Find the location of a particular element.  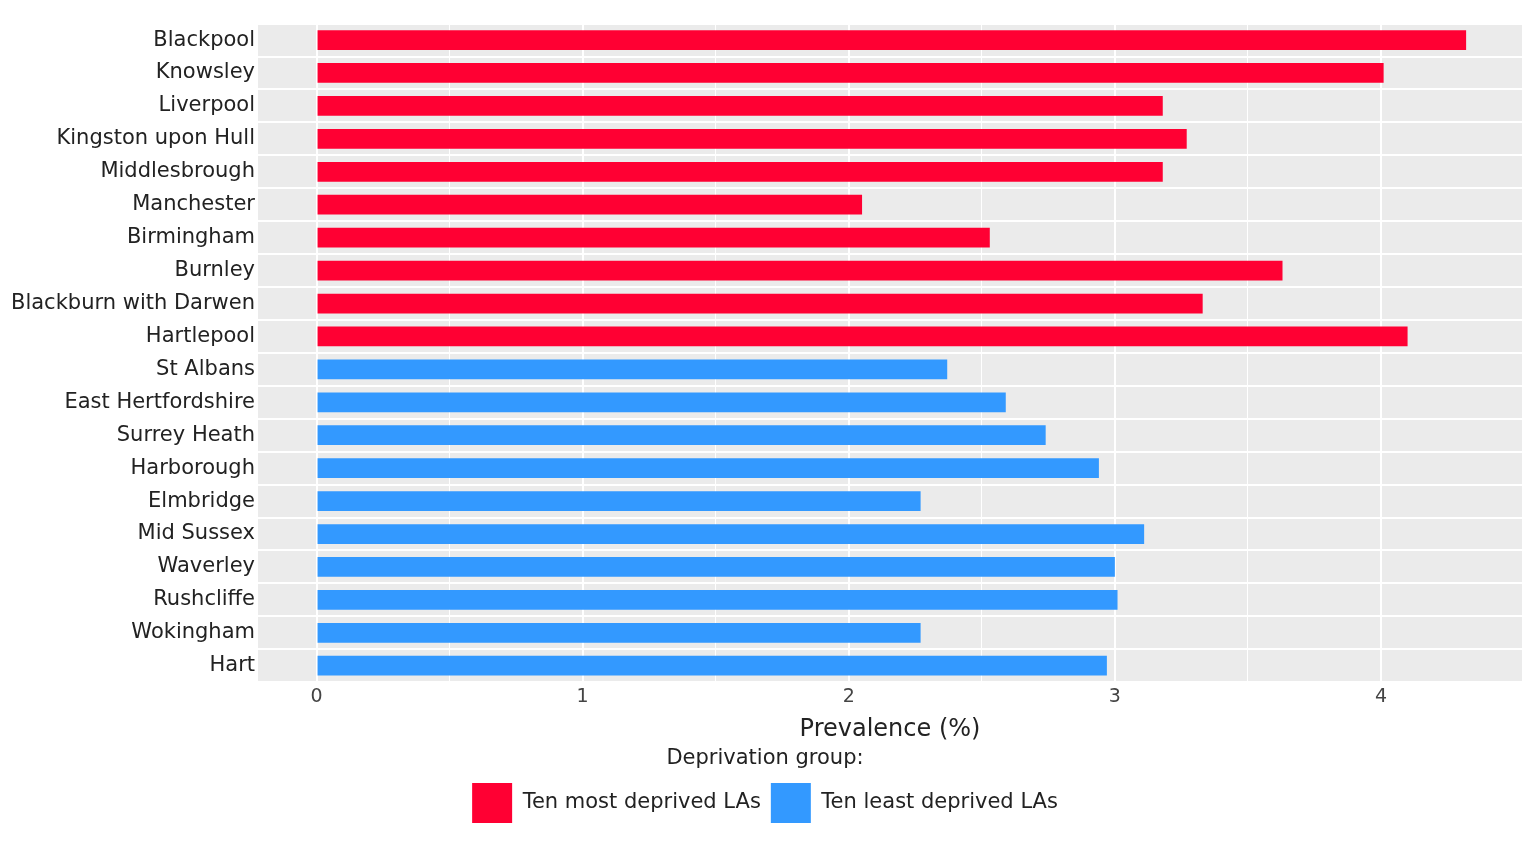

x-tick-label: 3 is located at coordinates (1114, 694).